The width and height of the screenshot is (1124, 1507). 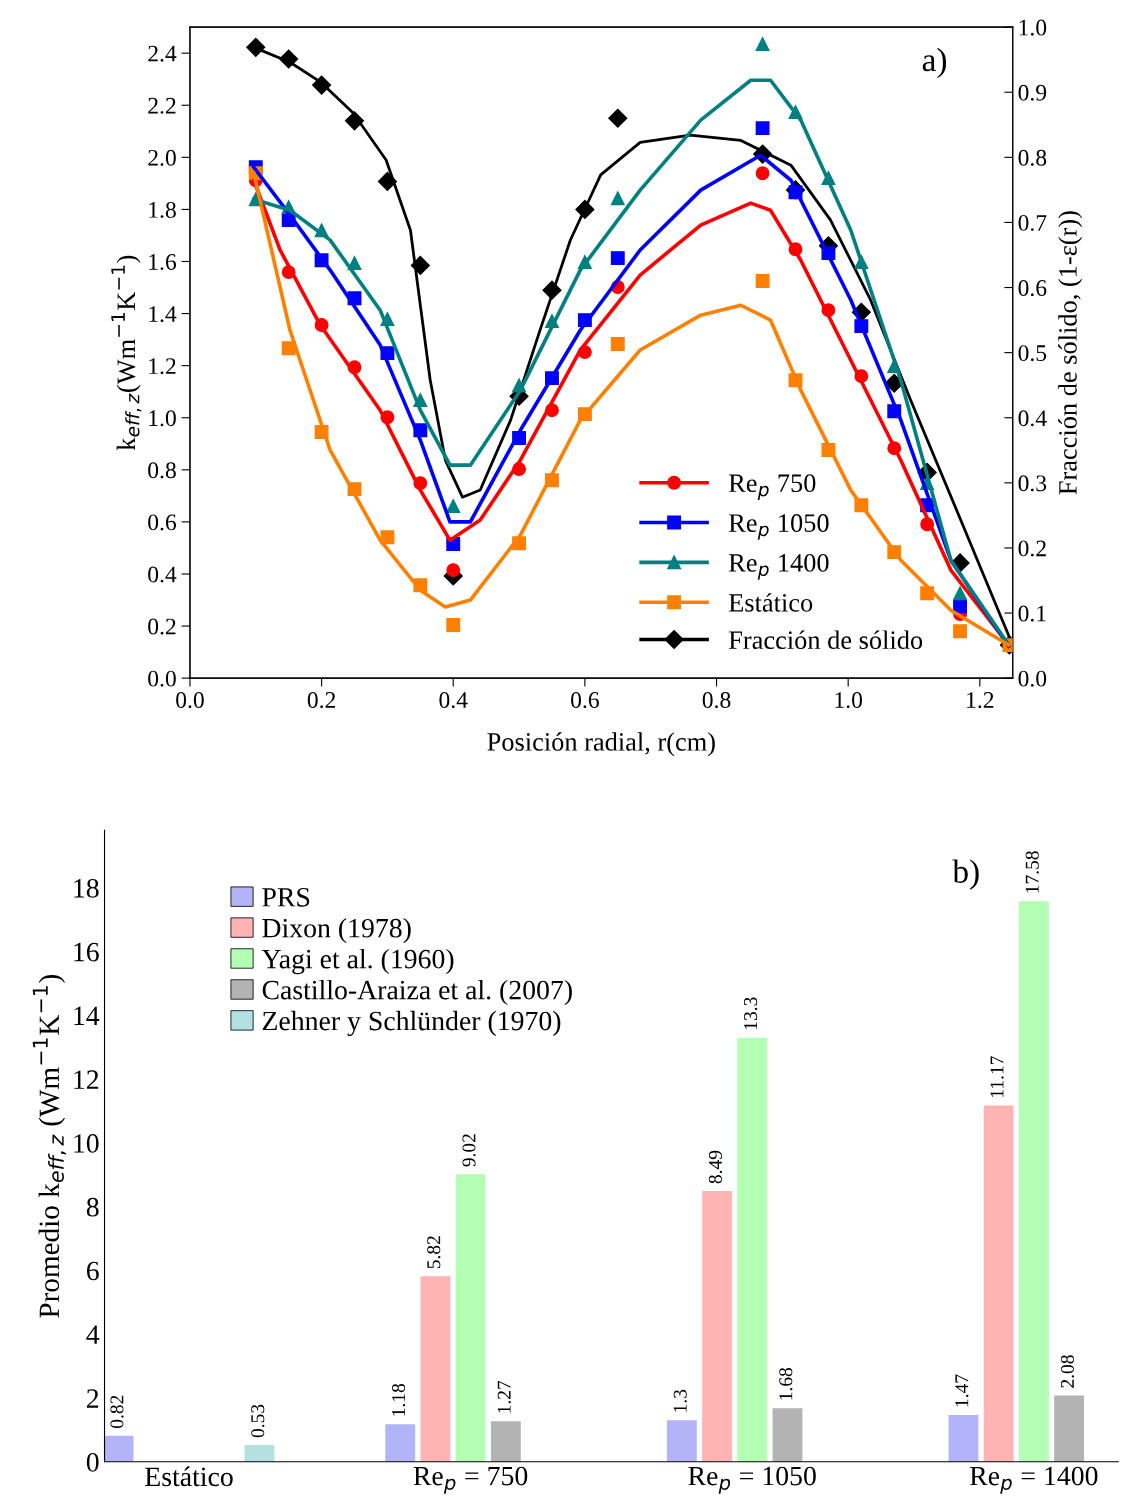 What do you see at coordinates (411, 1023) in the screenshot?
I see `legend-label: Zehner y Schlünder (1970)` at bounding box center [411, 1023].